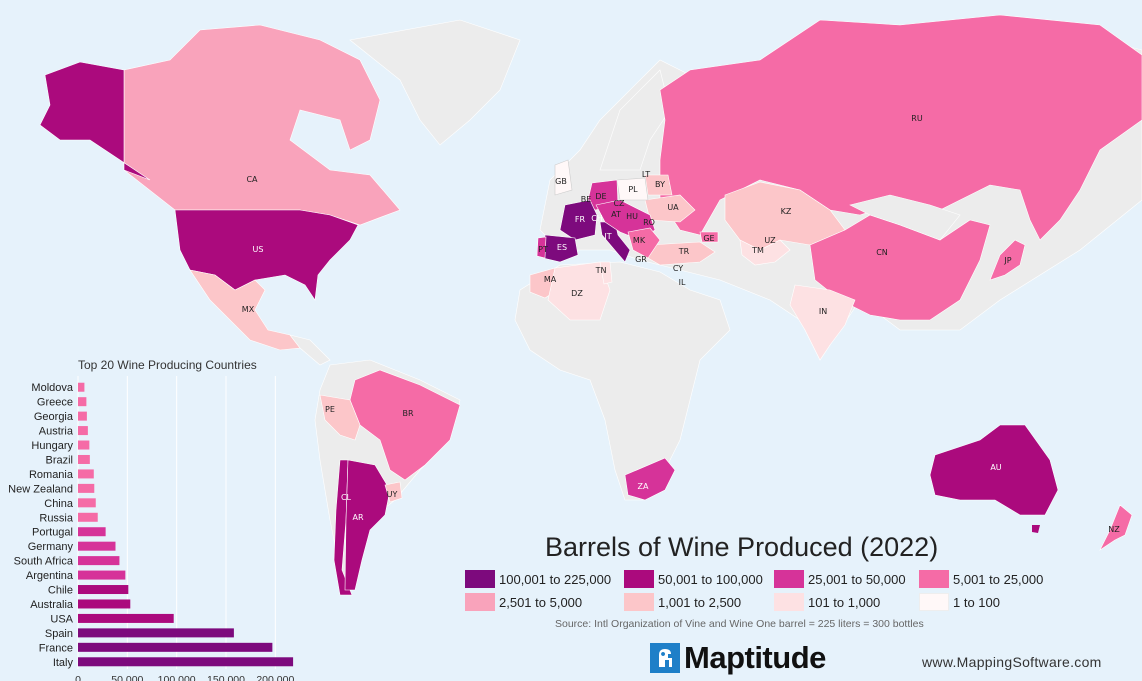  I want to click on chart-title: Top 20 Wine Producing Countries, so click(167, 365).